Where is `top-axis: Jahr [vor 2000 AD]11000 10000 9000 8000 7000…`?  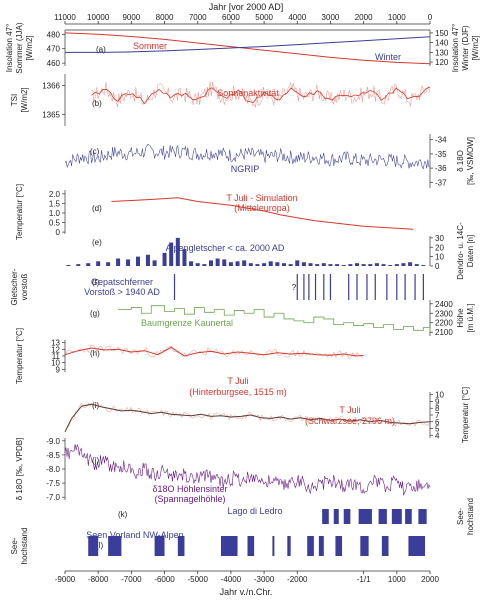 top-axis: Jahr [vor 2000 AD]11000 10000 9000 8000 7000… is located at coordinates (243, 13).